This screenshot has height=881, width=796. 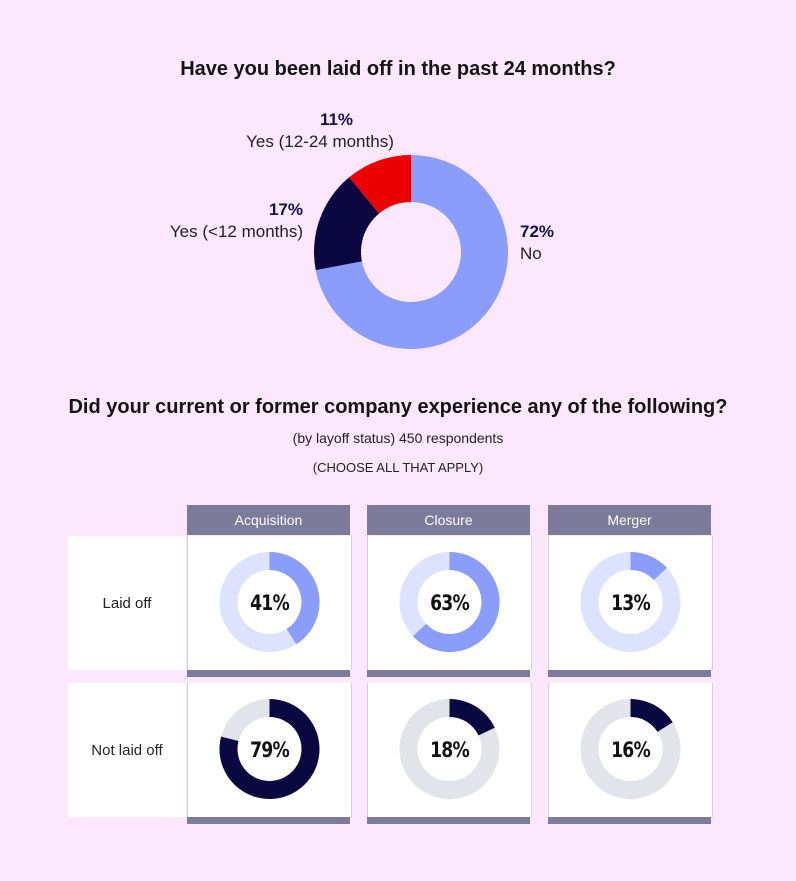 I want to click on cell-not-laid-off-merger: 16%, so click(x=630, y=750).